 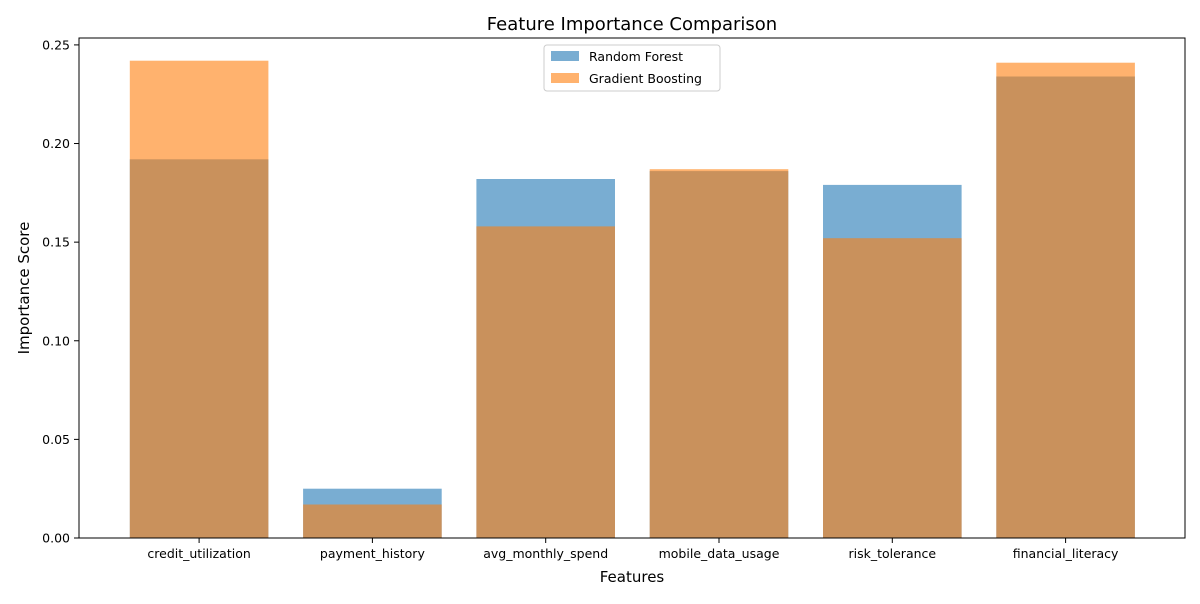 I want to click on legend-swatch-gradient-boosting, so click(x=565, y=78).